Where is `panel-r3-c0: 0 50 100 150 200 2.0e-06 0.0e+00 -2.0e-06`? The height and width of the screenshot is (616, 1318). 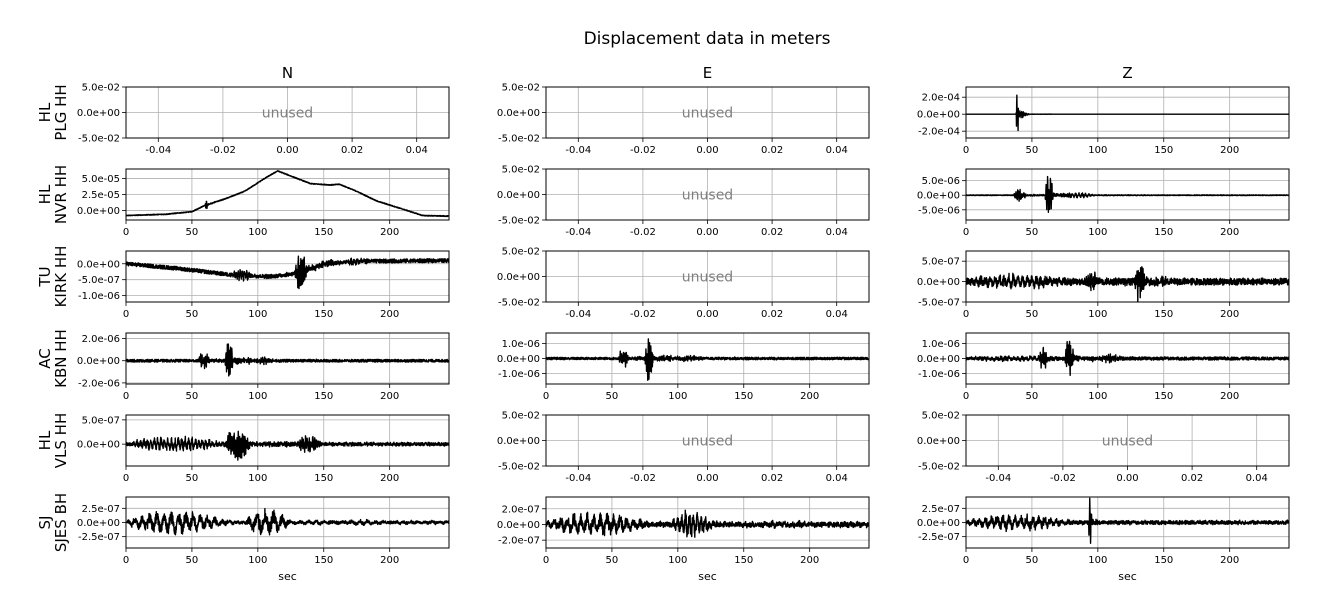 panel-r3-c0: 0 50 100 150 200 2.0e-06 0.0e+00 -2.0e-06 is located at coordinates (263, 367).